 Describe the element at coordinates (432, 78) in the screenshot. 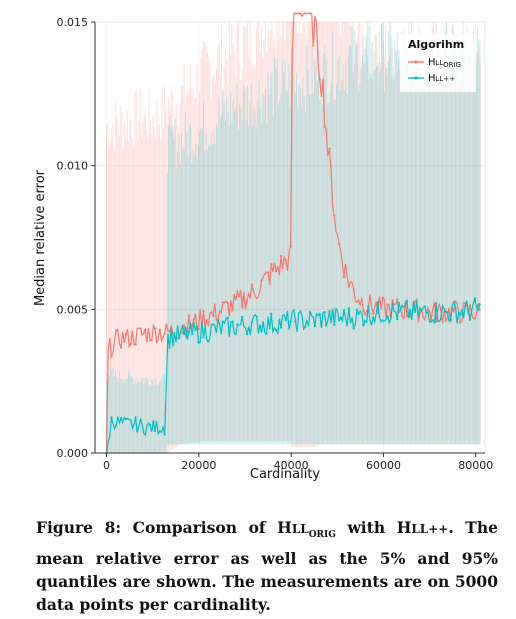

I see `legend-entry-hll-pp-main: H` at that location.